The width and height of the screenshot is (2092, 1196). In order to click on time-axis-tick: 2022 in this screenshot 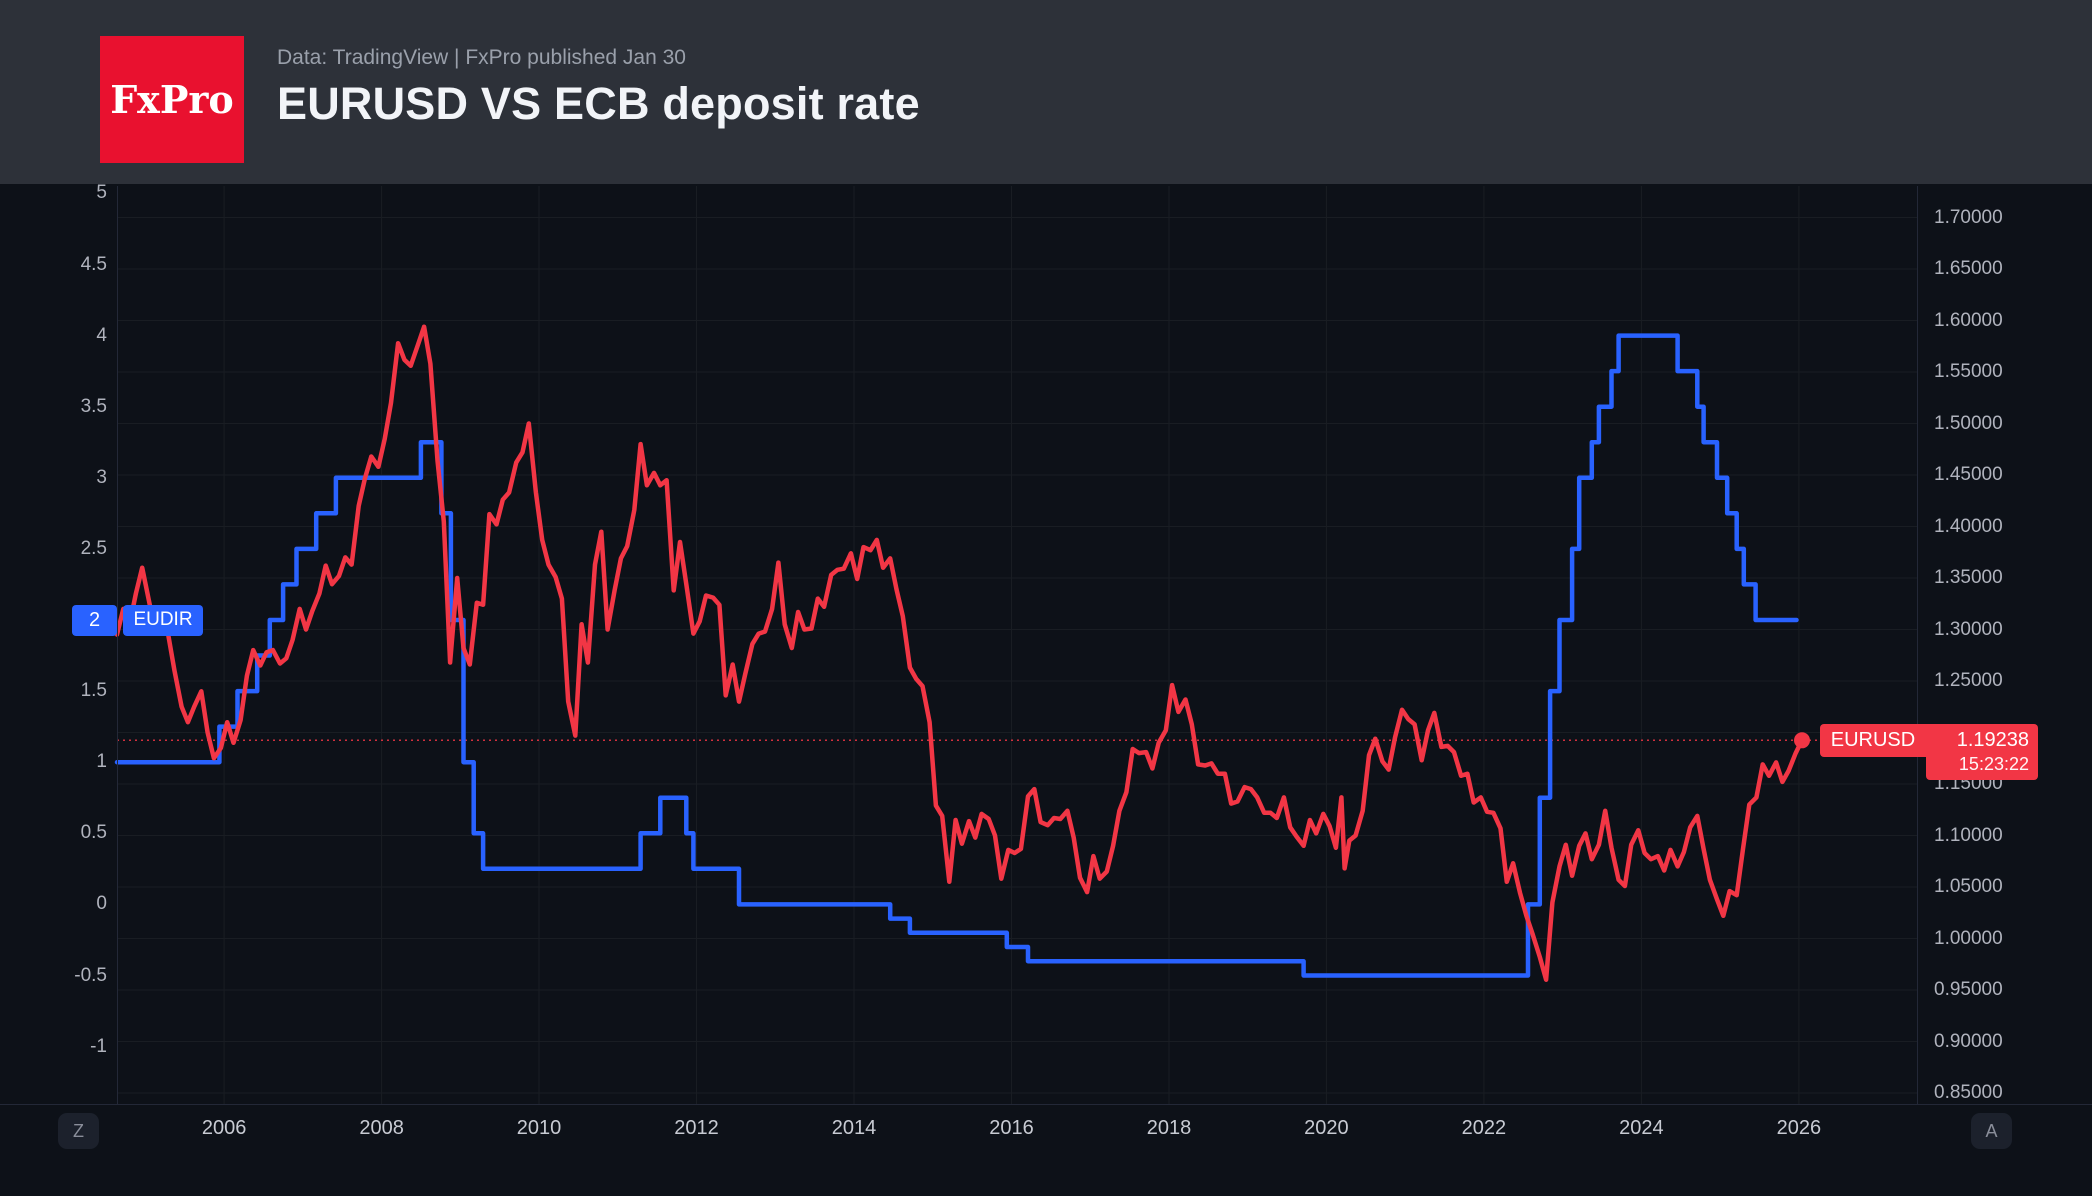, I will do `click(1484, 1128)`.